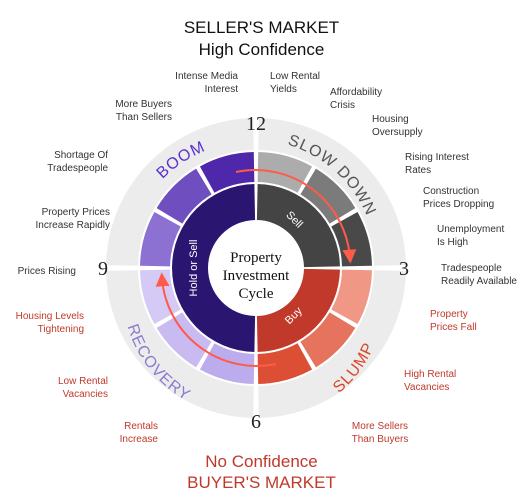 This screenshot has height=498, width=523. I want to click on clock-12: 12, so click(256, 124).